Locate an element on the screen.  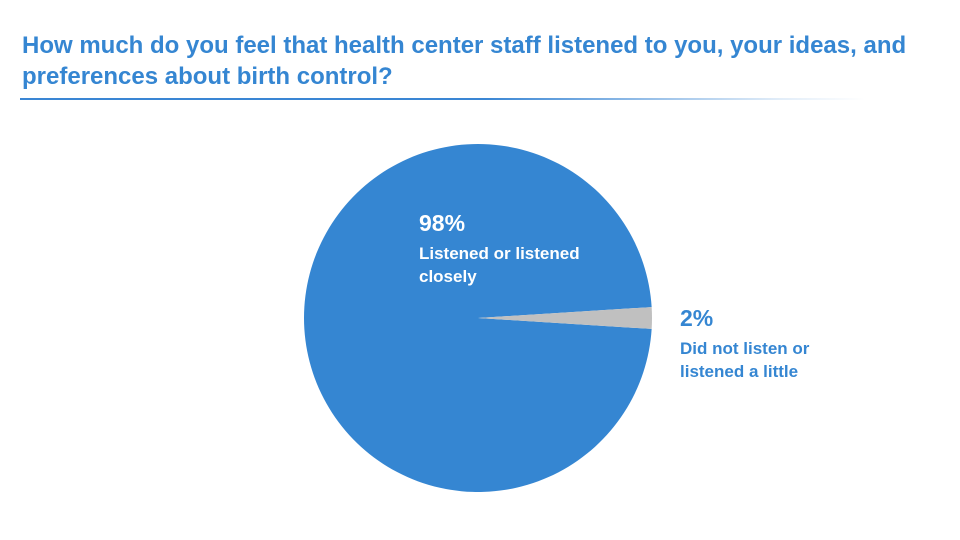
slice-value-did-not-listen: 2% is located at coordinates (697, 318).